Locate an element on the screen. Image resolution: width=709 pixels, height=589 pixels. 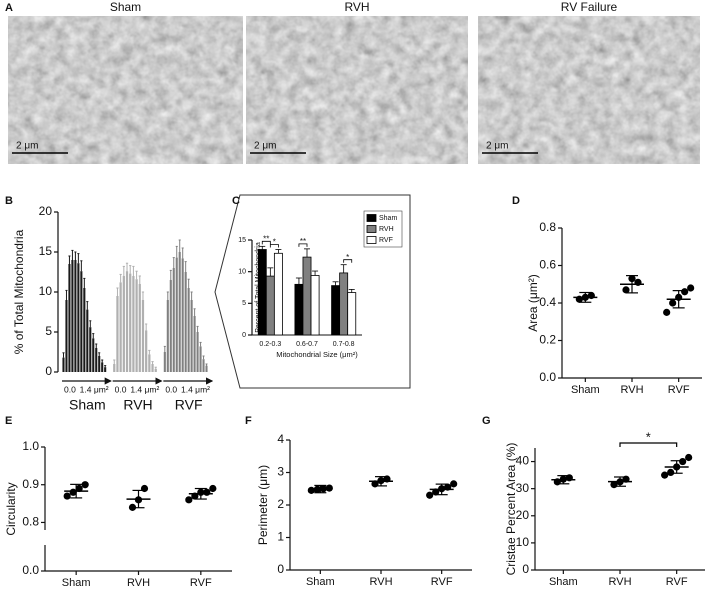
x-tick-label: 0.7-0.8 is located at coordinates (344, 344).